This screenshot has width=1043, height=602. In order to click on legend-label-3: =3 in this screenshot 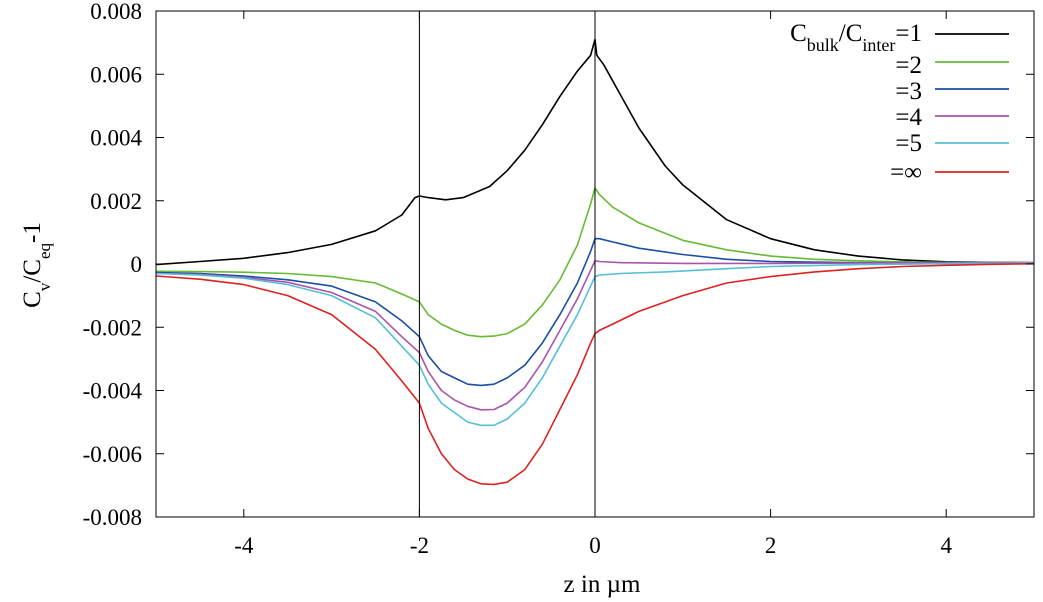, I will do `click(908, 91)`.